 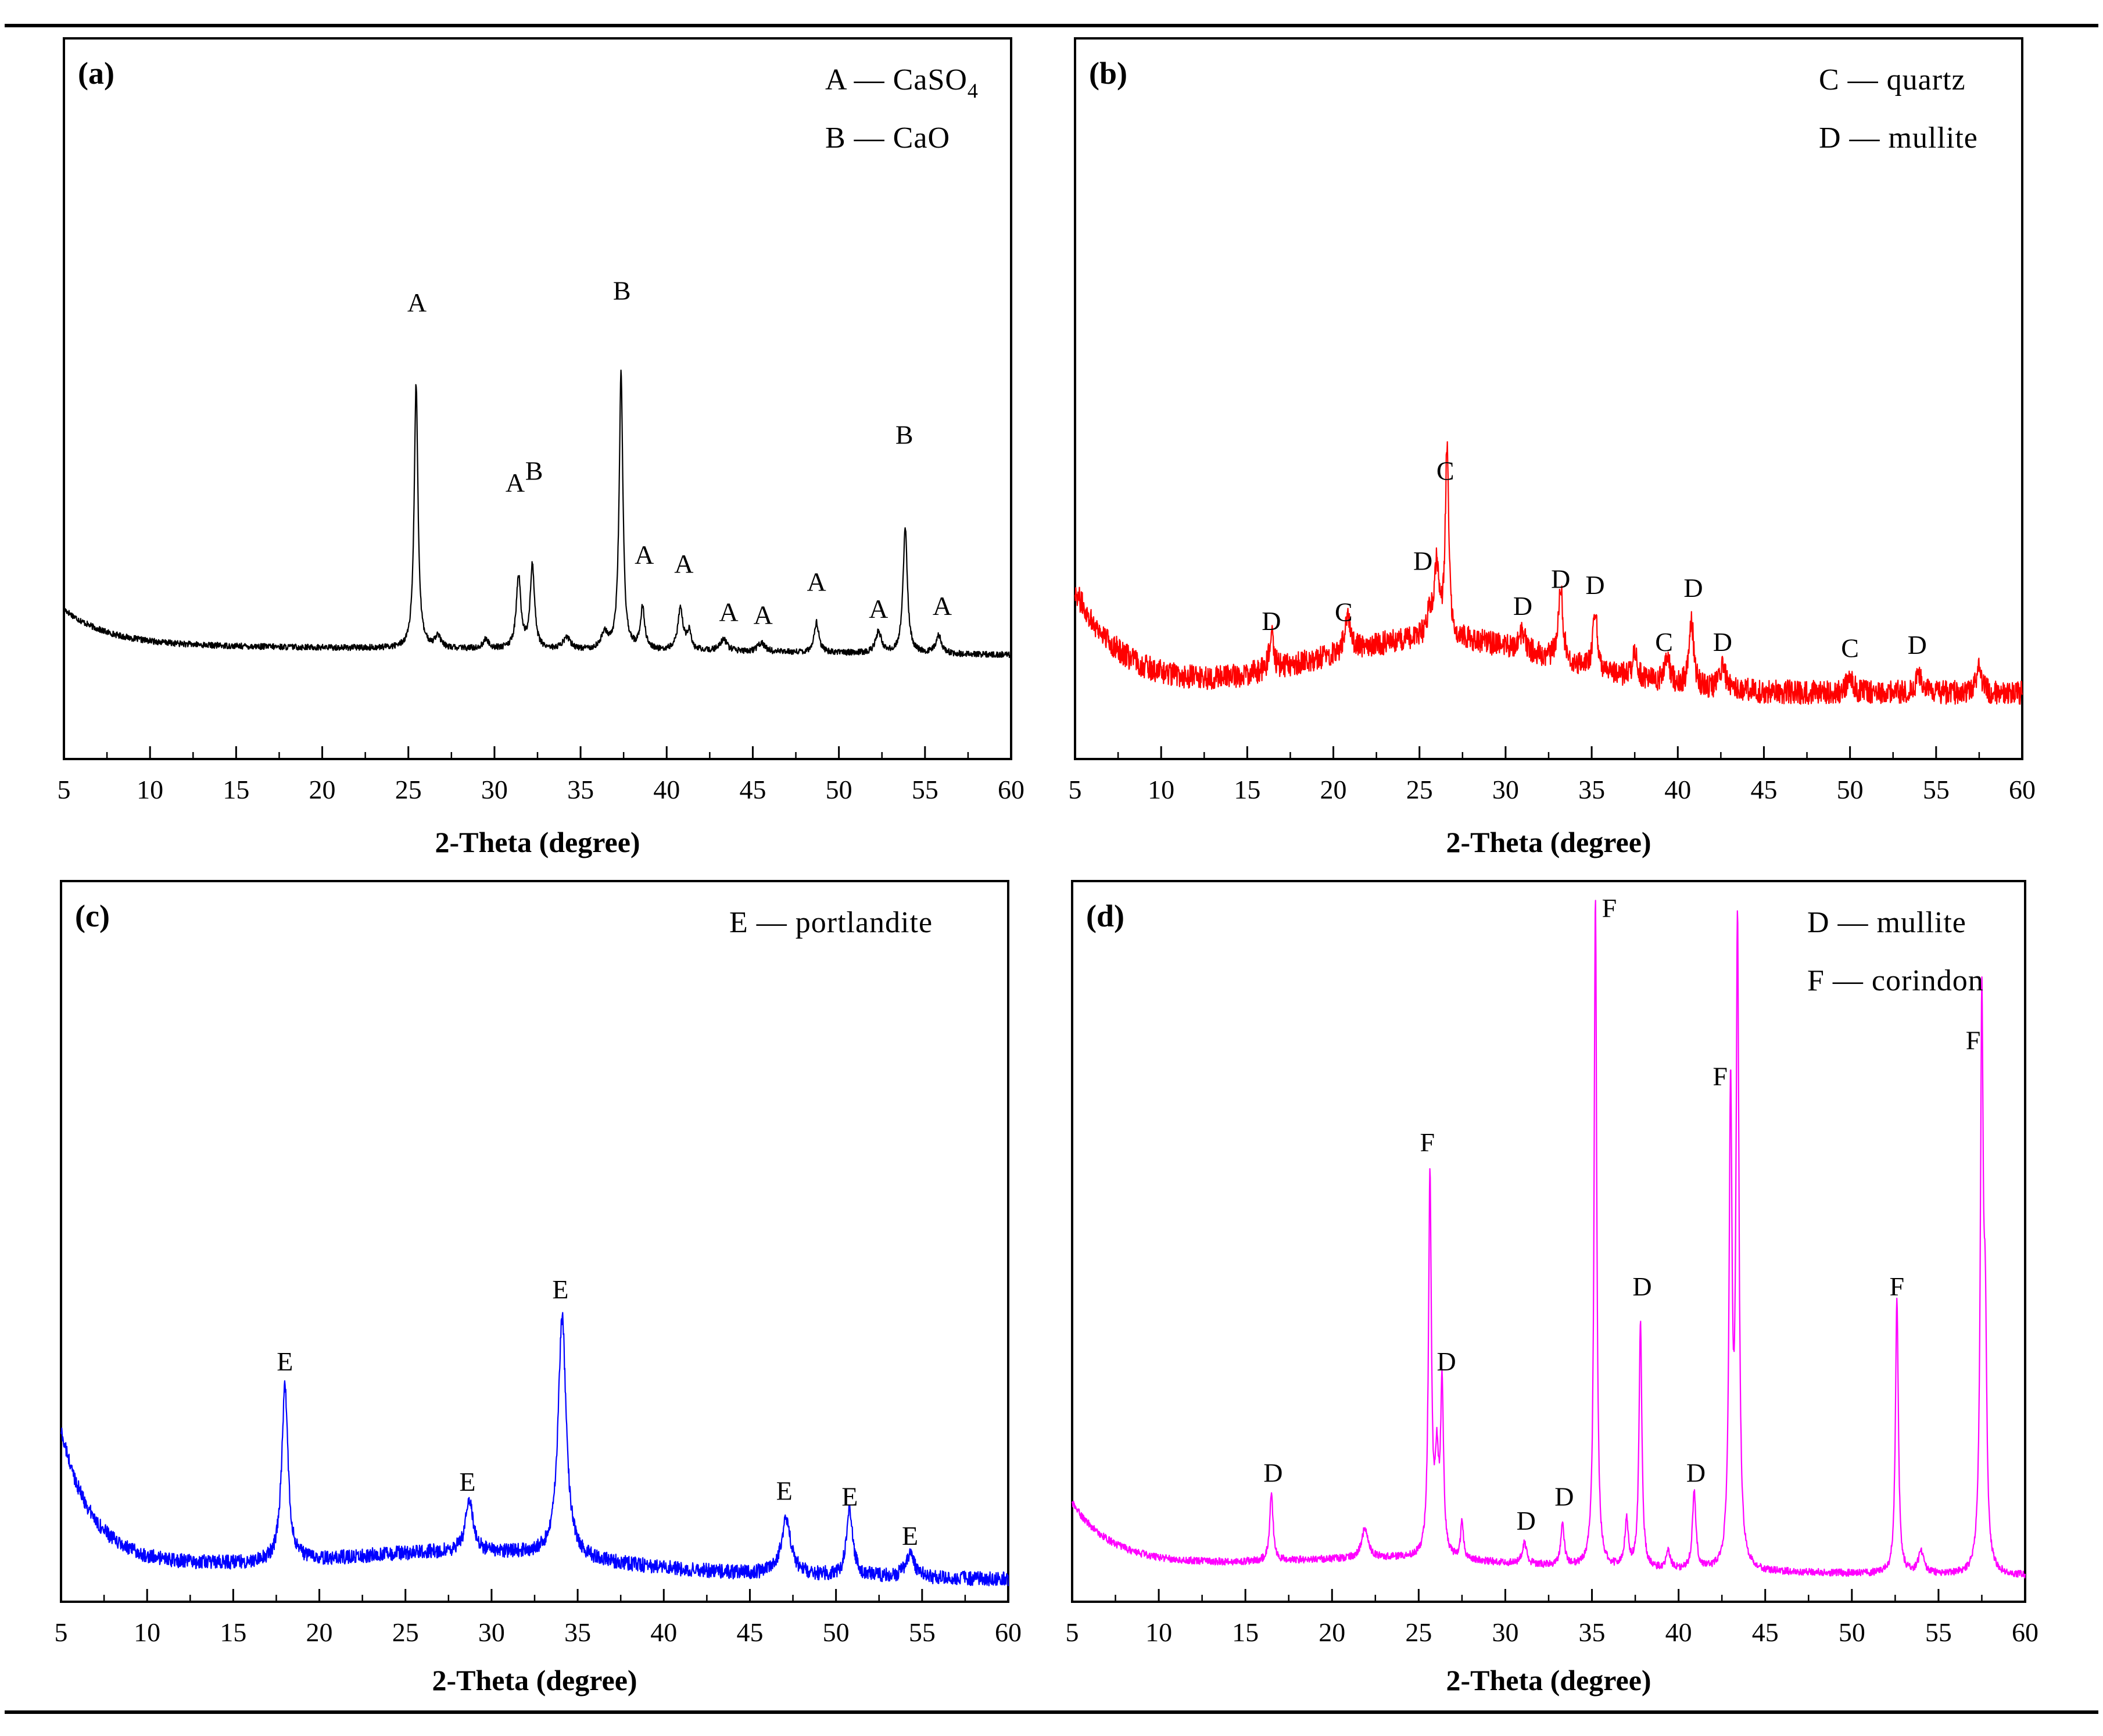 I want to click on legend-entry: A — CaSO4, so click(x=902, y=82).